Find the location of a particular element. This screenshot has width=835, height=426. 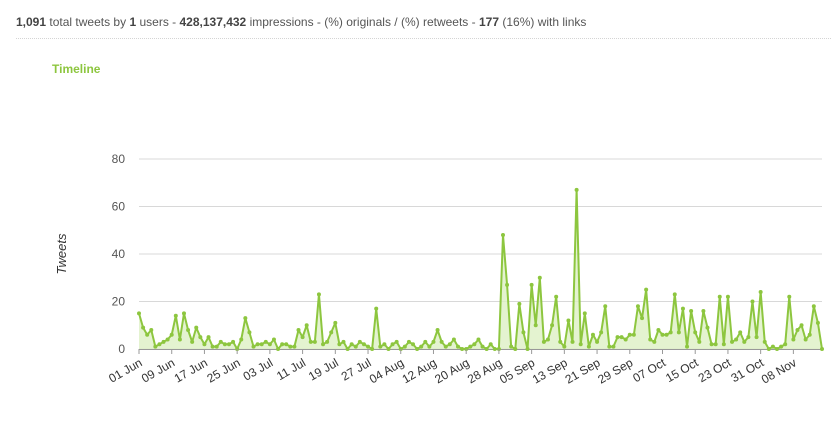

y-tick-label: 20 is located at coordinates (119, 302).